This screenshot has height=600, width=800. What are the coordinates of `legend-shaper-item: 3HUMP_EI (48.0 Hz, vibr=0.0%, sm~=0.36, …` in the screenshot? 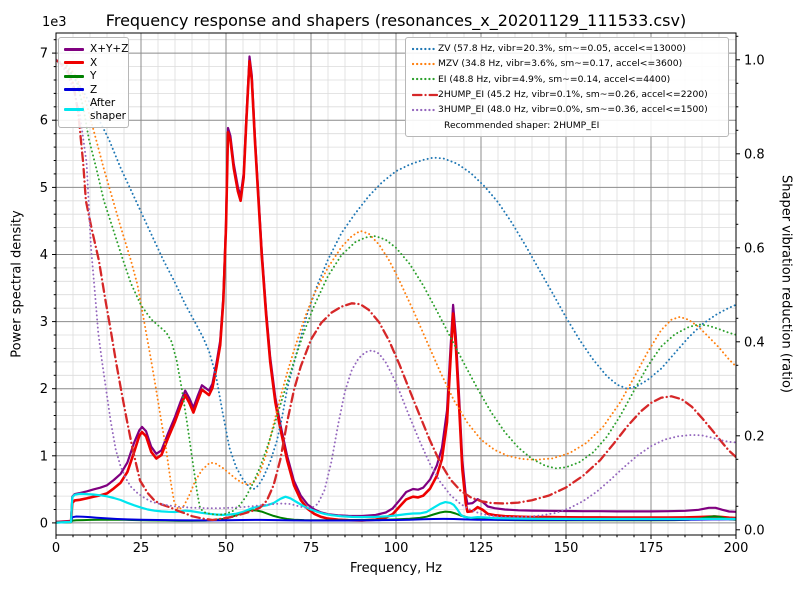 It's located at (567, 109).